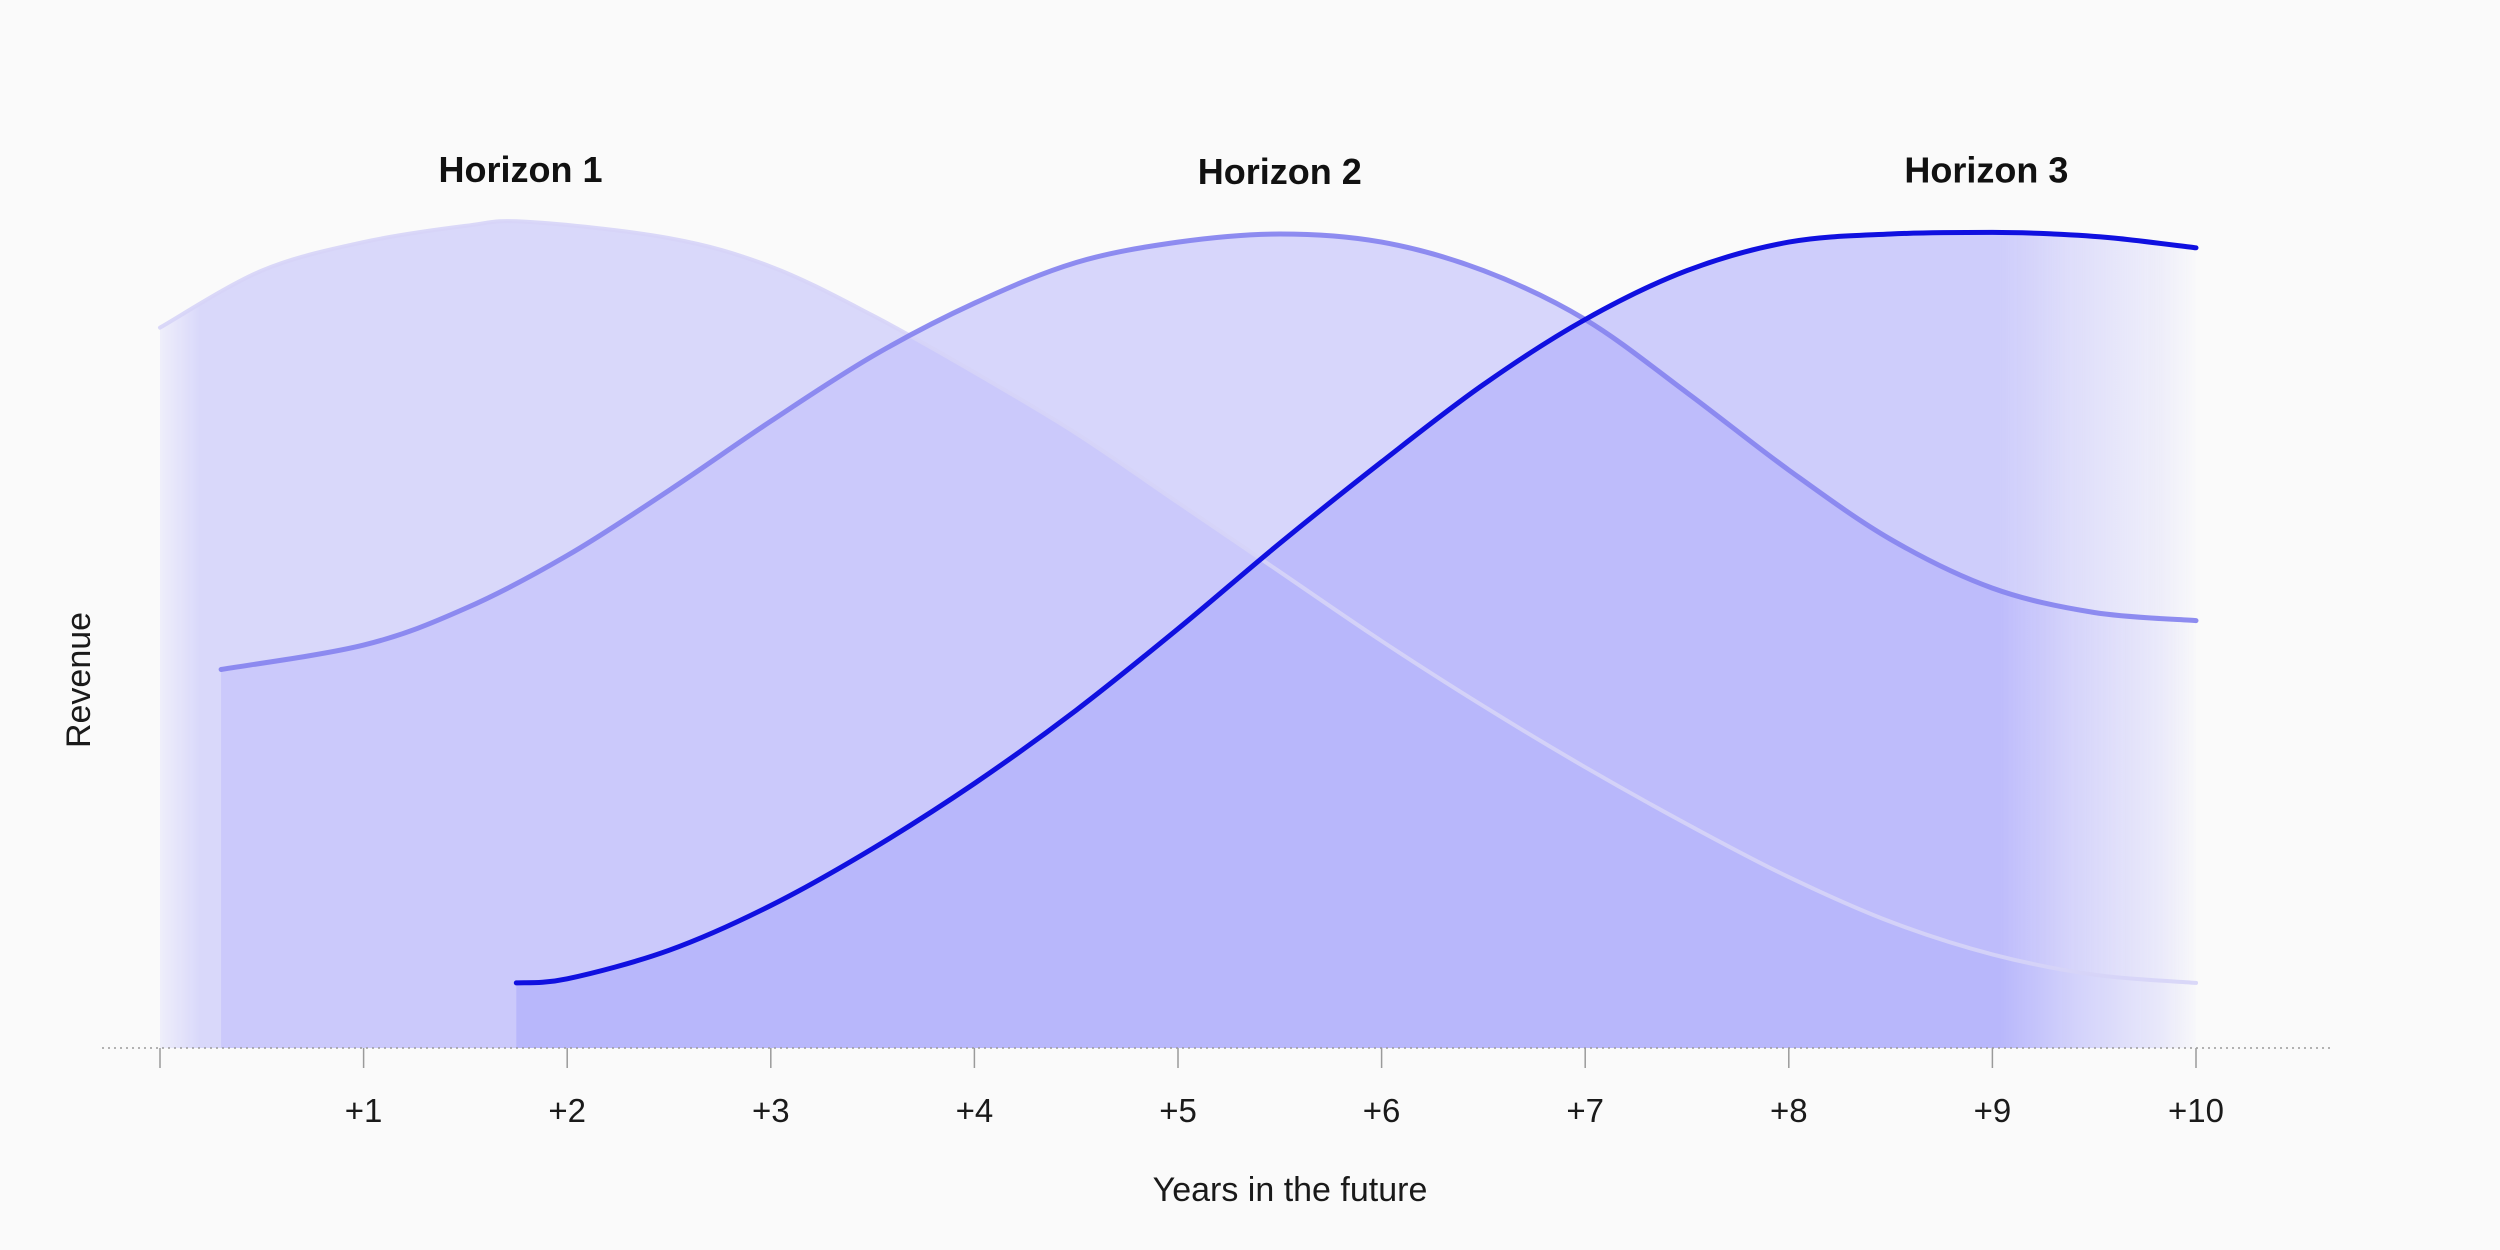  I want to click on x-tick-label: +2, so click(567, 1110).